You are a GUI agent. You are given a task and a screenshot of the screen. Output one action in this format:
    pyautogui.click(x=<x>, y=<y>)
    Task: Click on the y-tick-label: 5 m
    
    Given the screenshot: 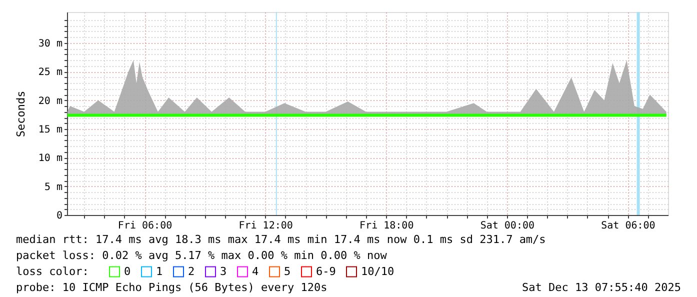 What is the action you would take?
    pyautogui.click(x=53, y=187)
    